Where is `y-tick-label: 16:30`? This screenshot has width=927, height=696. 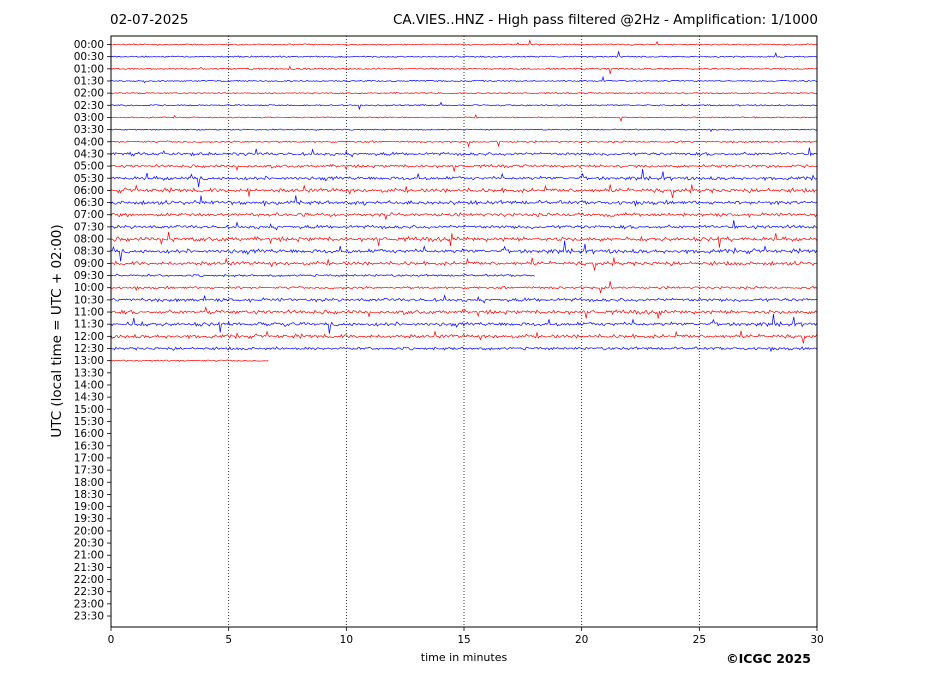 y-tick-label: 16:30 is located at coordinates (89, 446).